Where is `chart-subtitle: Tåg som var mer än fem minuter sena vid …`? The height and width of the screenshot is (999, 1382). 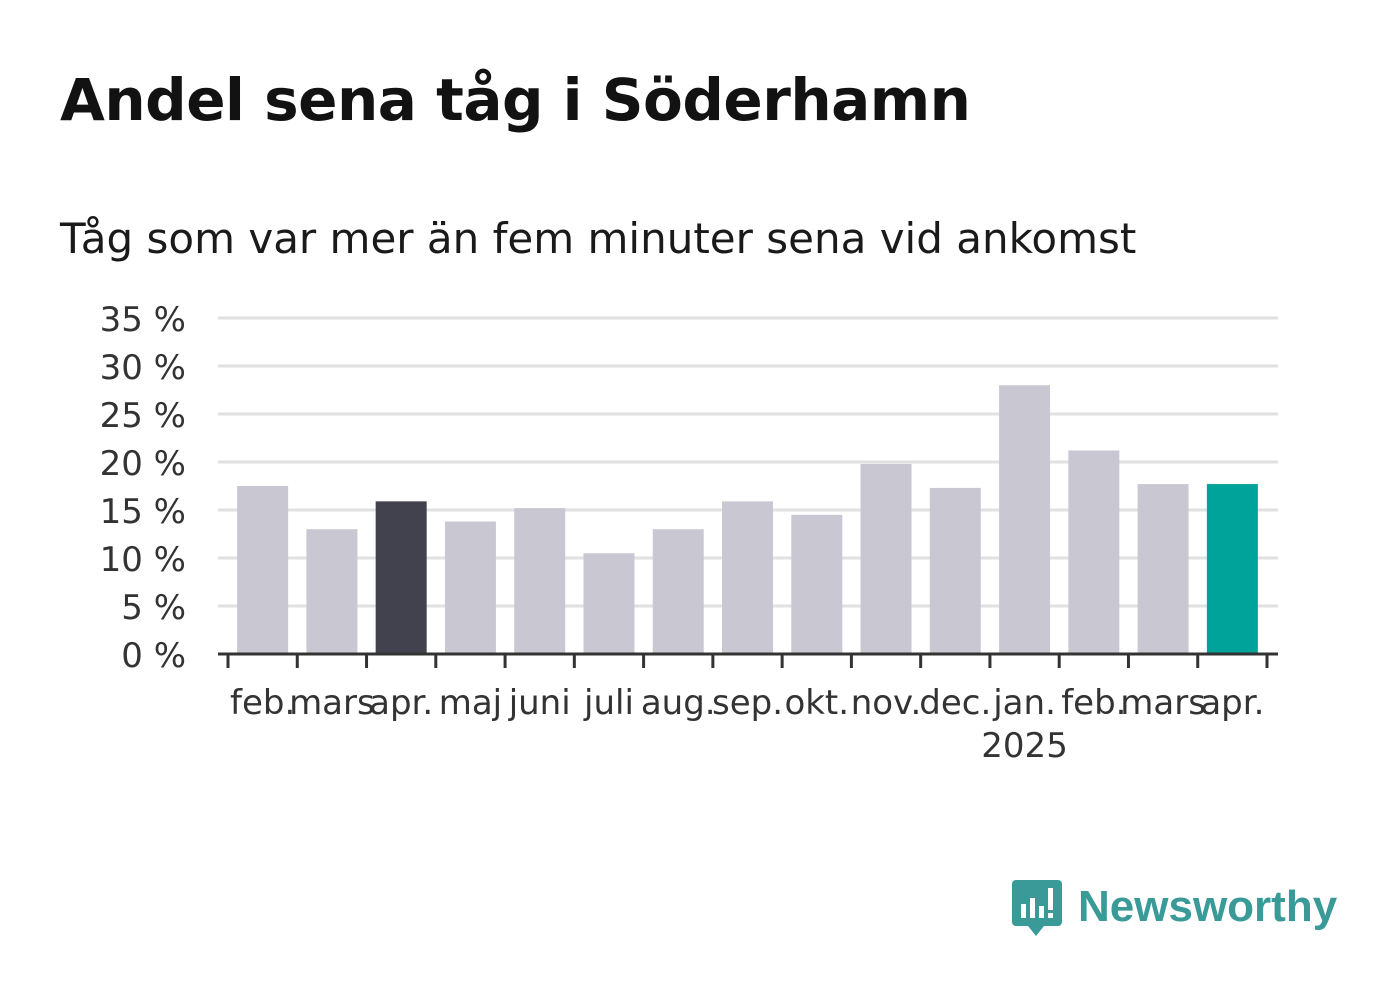
chart-subtitle: Tåg som var mer än fem minuter sena vid … is located at coordinates (598, 238).